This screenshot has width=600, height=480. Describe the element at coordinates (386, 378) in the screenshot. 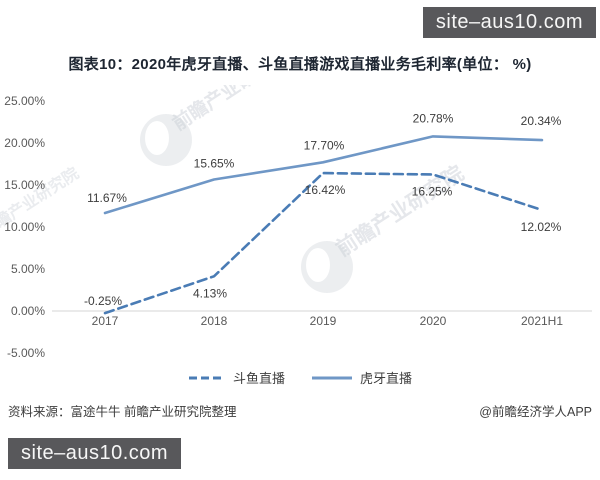

I see `legend-label-huya: 虎牙直播` at that location.